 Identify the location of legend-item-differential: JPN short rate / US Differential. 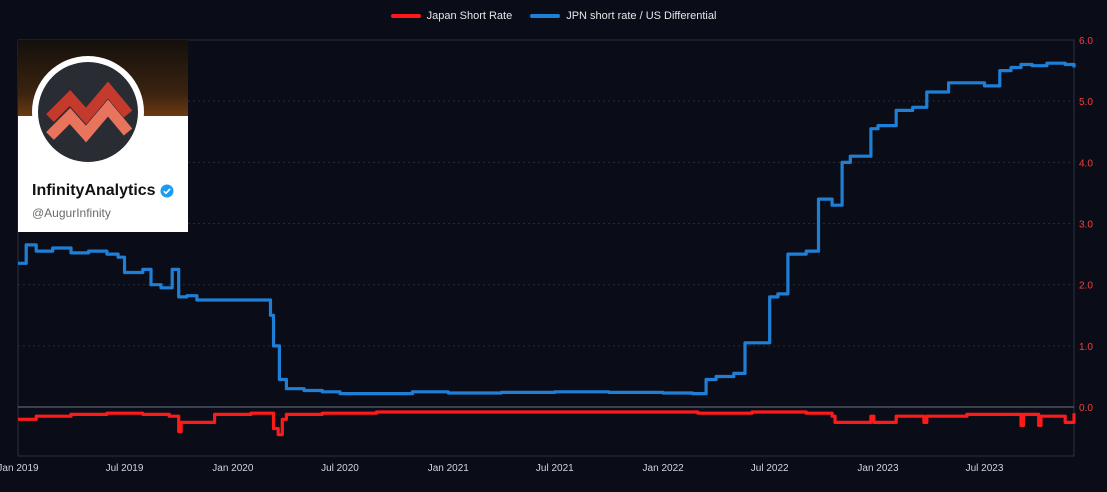
(623, 16).